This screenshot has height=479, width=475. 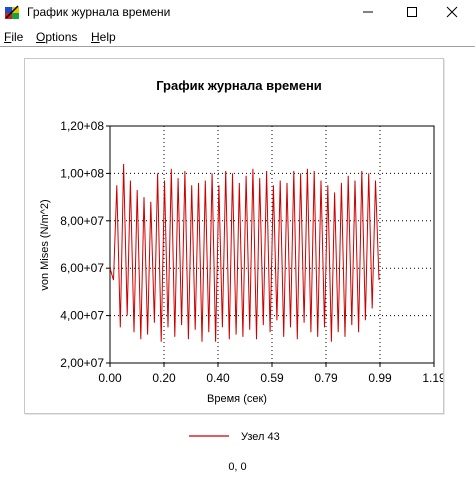 I want to click on x-tick-label: 0.59, so click(x=272, y=378).